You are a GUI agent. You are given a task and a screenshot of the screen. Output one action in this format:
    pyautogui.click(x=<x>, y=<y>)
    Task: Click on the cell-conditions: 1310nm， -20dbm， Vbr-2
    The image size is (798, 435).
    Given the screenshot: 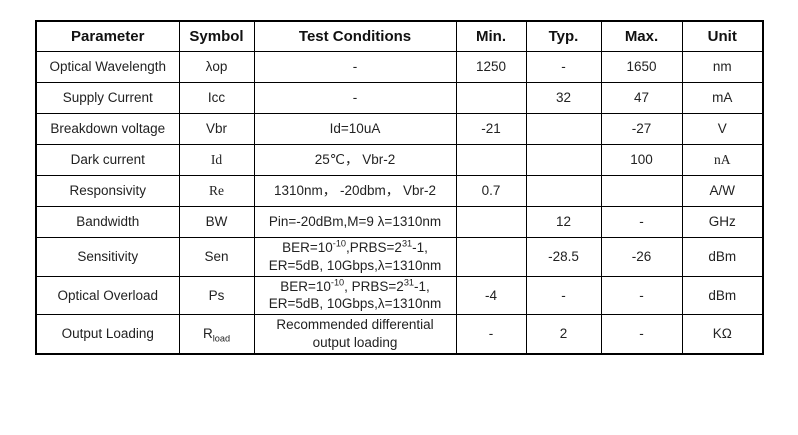 What is the action you would take?
    pyautogui.click(x=355, y=191)
    